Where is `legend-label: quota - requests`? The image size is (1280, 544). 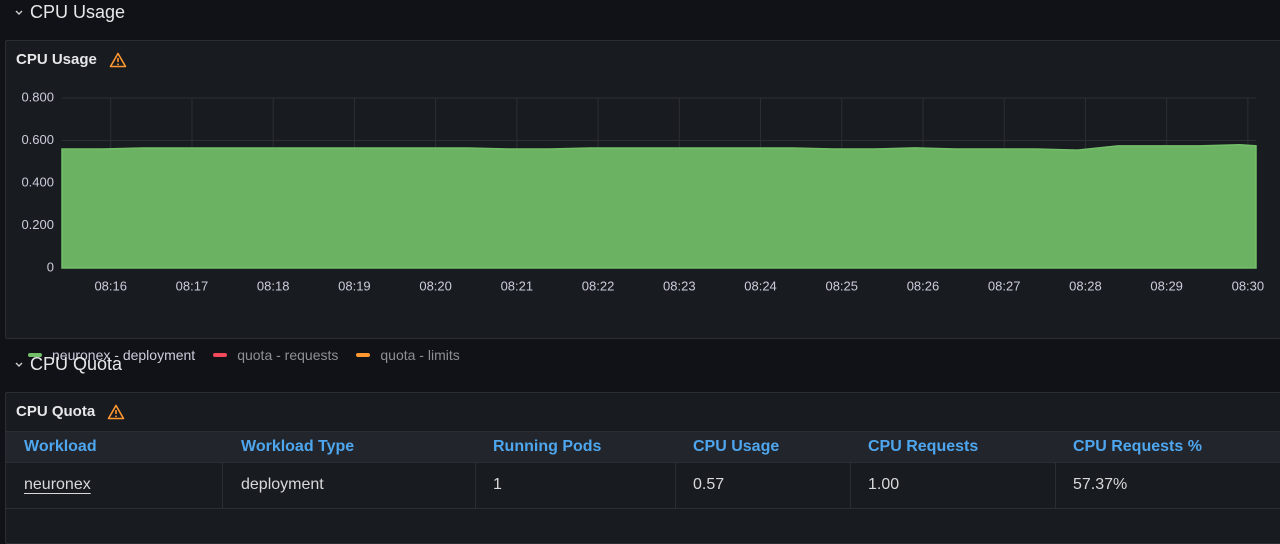 legend-label: quota - requests is located at coordinates (288, 355).